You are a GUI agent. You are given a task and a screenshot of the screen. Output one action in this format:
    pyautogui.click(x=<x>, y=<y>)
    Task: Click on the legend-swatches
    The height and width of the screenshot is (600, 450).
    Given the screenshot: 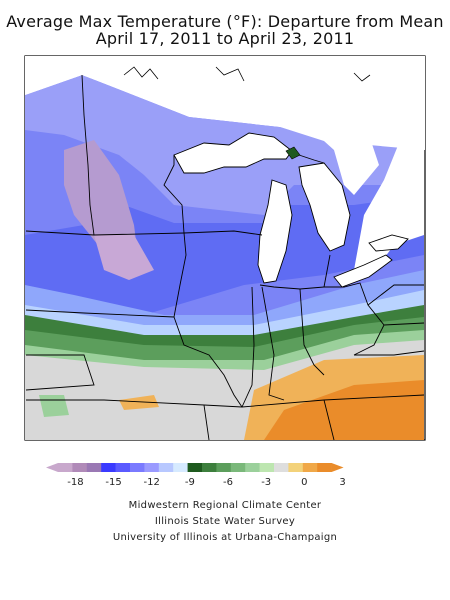 What is the action you would take?
    pyautogui.click(x=195, y=467)
    